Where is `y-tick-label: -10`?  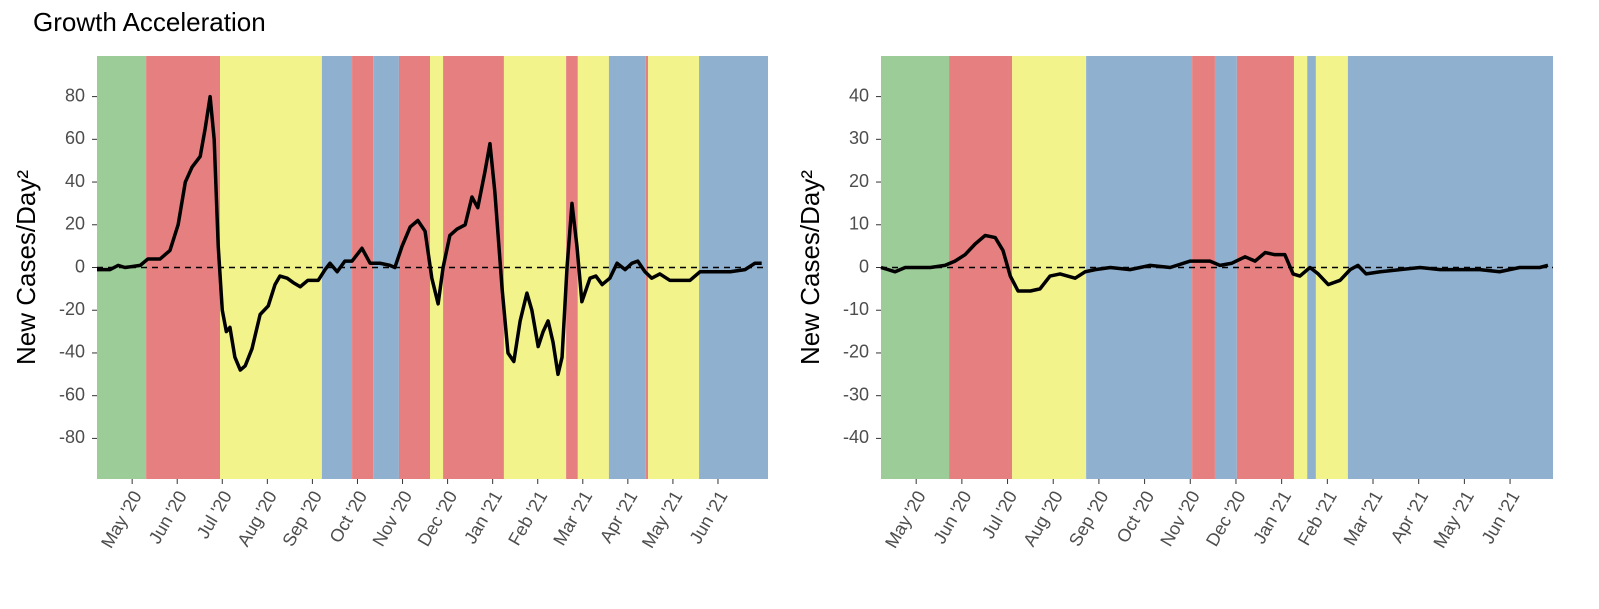
y-tick-label: -10 is located at coordinates (856, 309).